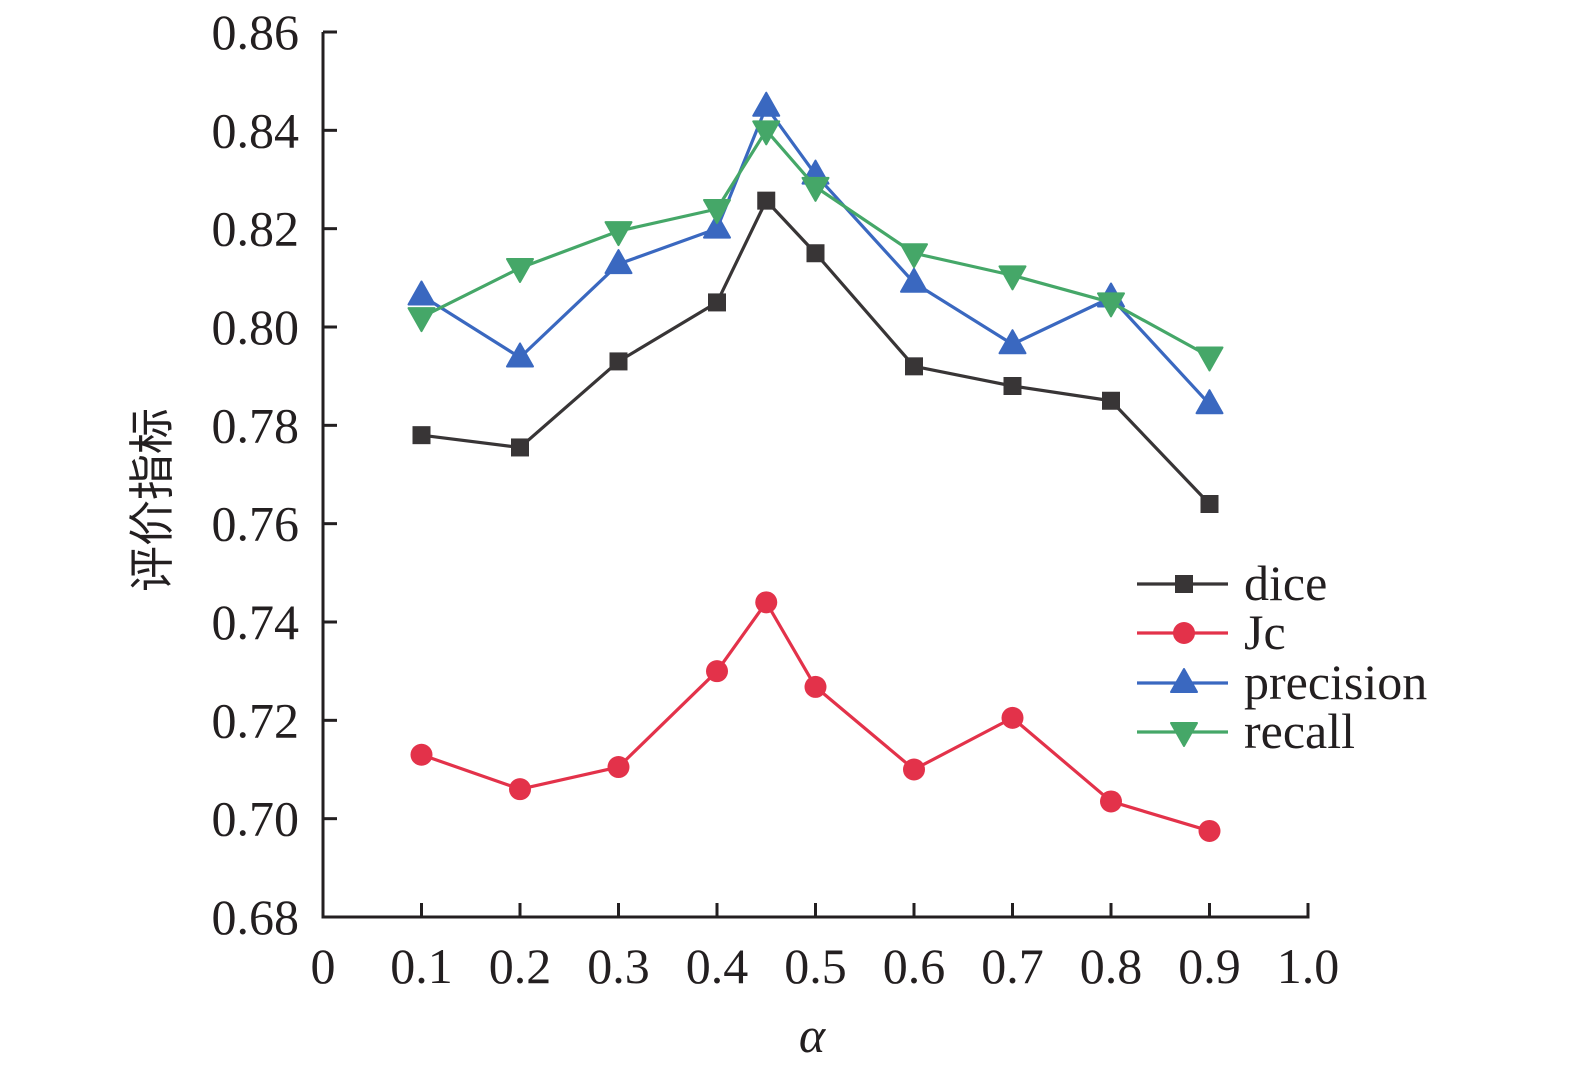 This screenshot has height=1076, width=1575. What do you see at coordinates (618, 966) in the screenshot?
I see `x-tick-label: 0.3` at bounding box center [618, 966].